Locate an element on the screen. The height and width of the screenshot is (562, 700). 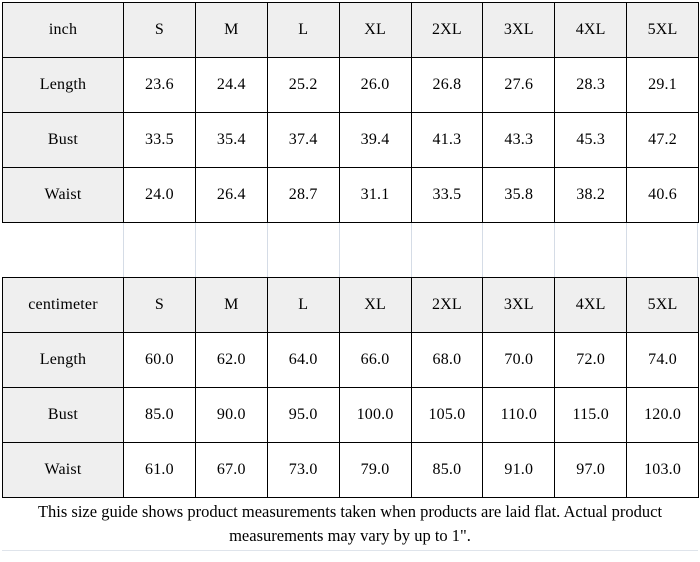
table-row: centimeter S M L XL 2XL 3XL 4XL 5XL is located at coordinates (350, 305).